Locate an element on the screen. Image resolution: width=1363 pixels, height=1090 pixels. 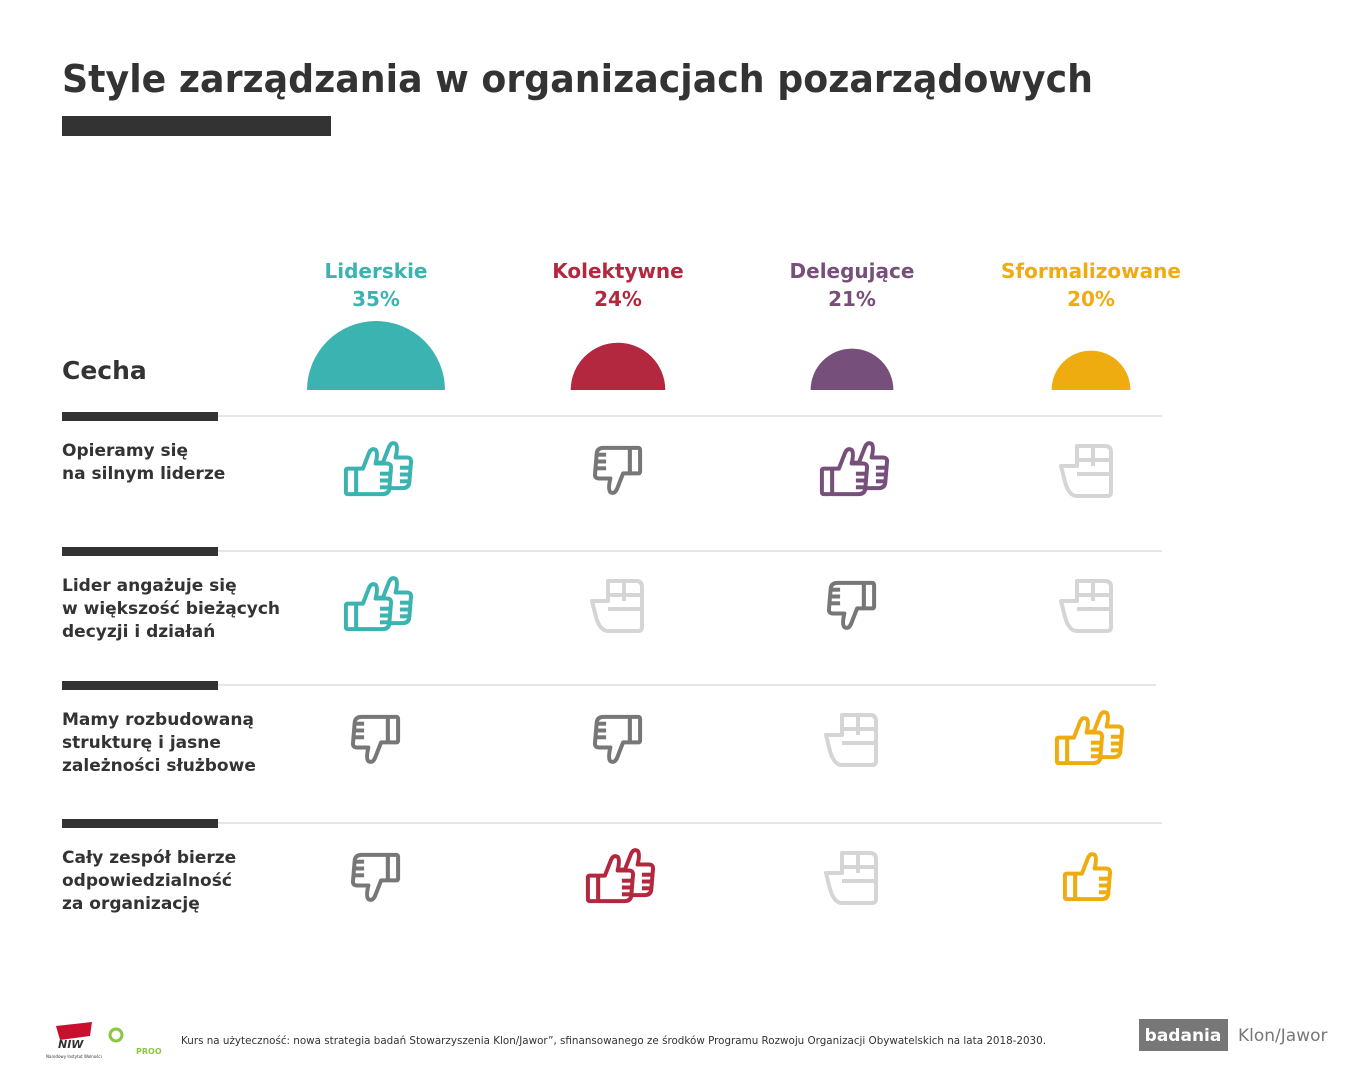
row-label: odpowiedzialność is located at coordinates (147, 881).